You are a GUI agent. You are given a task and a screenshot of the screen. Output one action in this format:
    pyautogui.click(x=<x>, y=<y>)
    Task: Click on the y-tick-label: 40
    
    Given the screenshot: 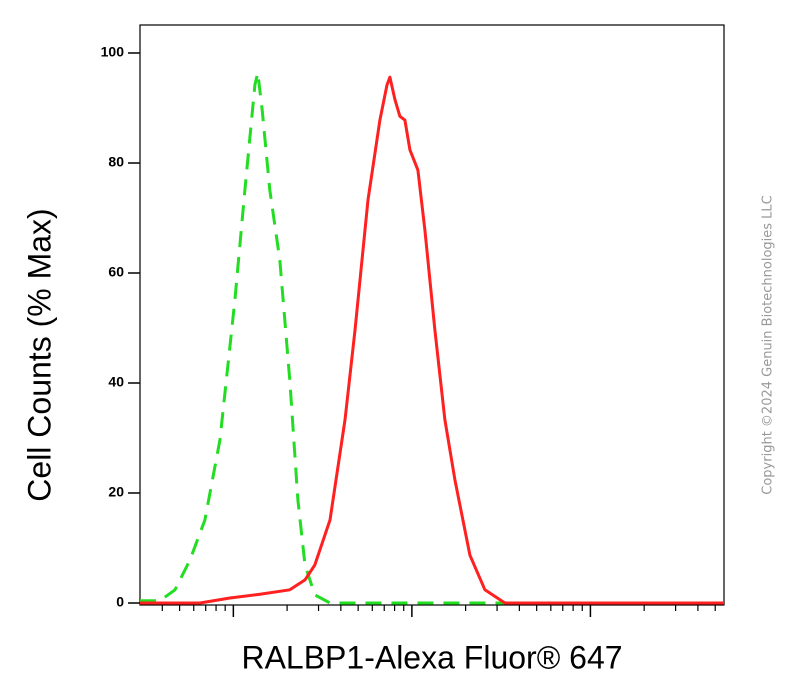 What is the action you would take?
    pyautogui.click(x=116, y=382)
    